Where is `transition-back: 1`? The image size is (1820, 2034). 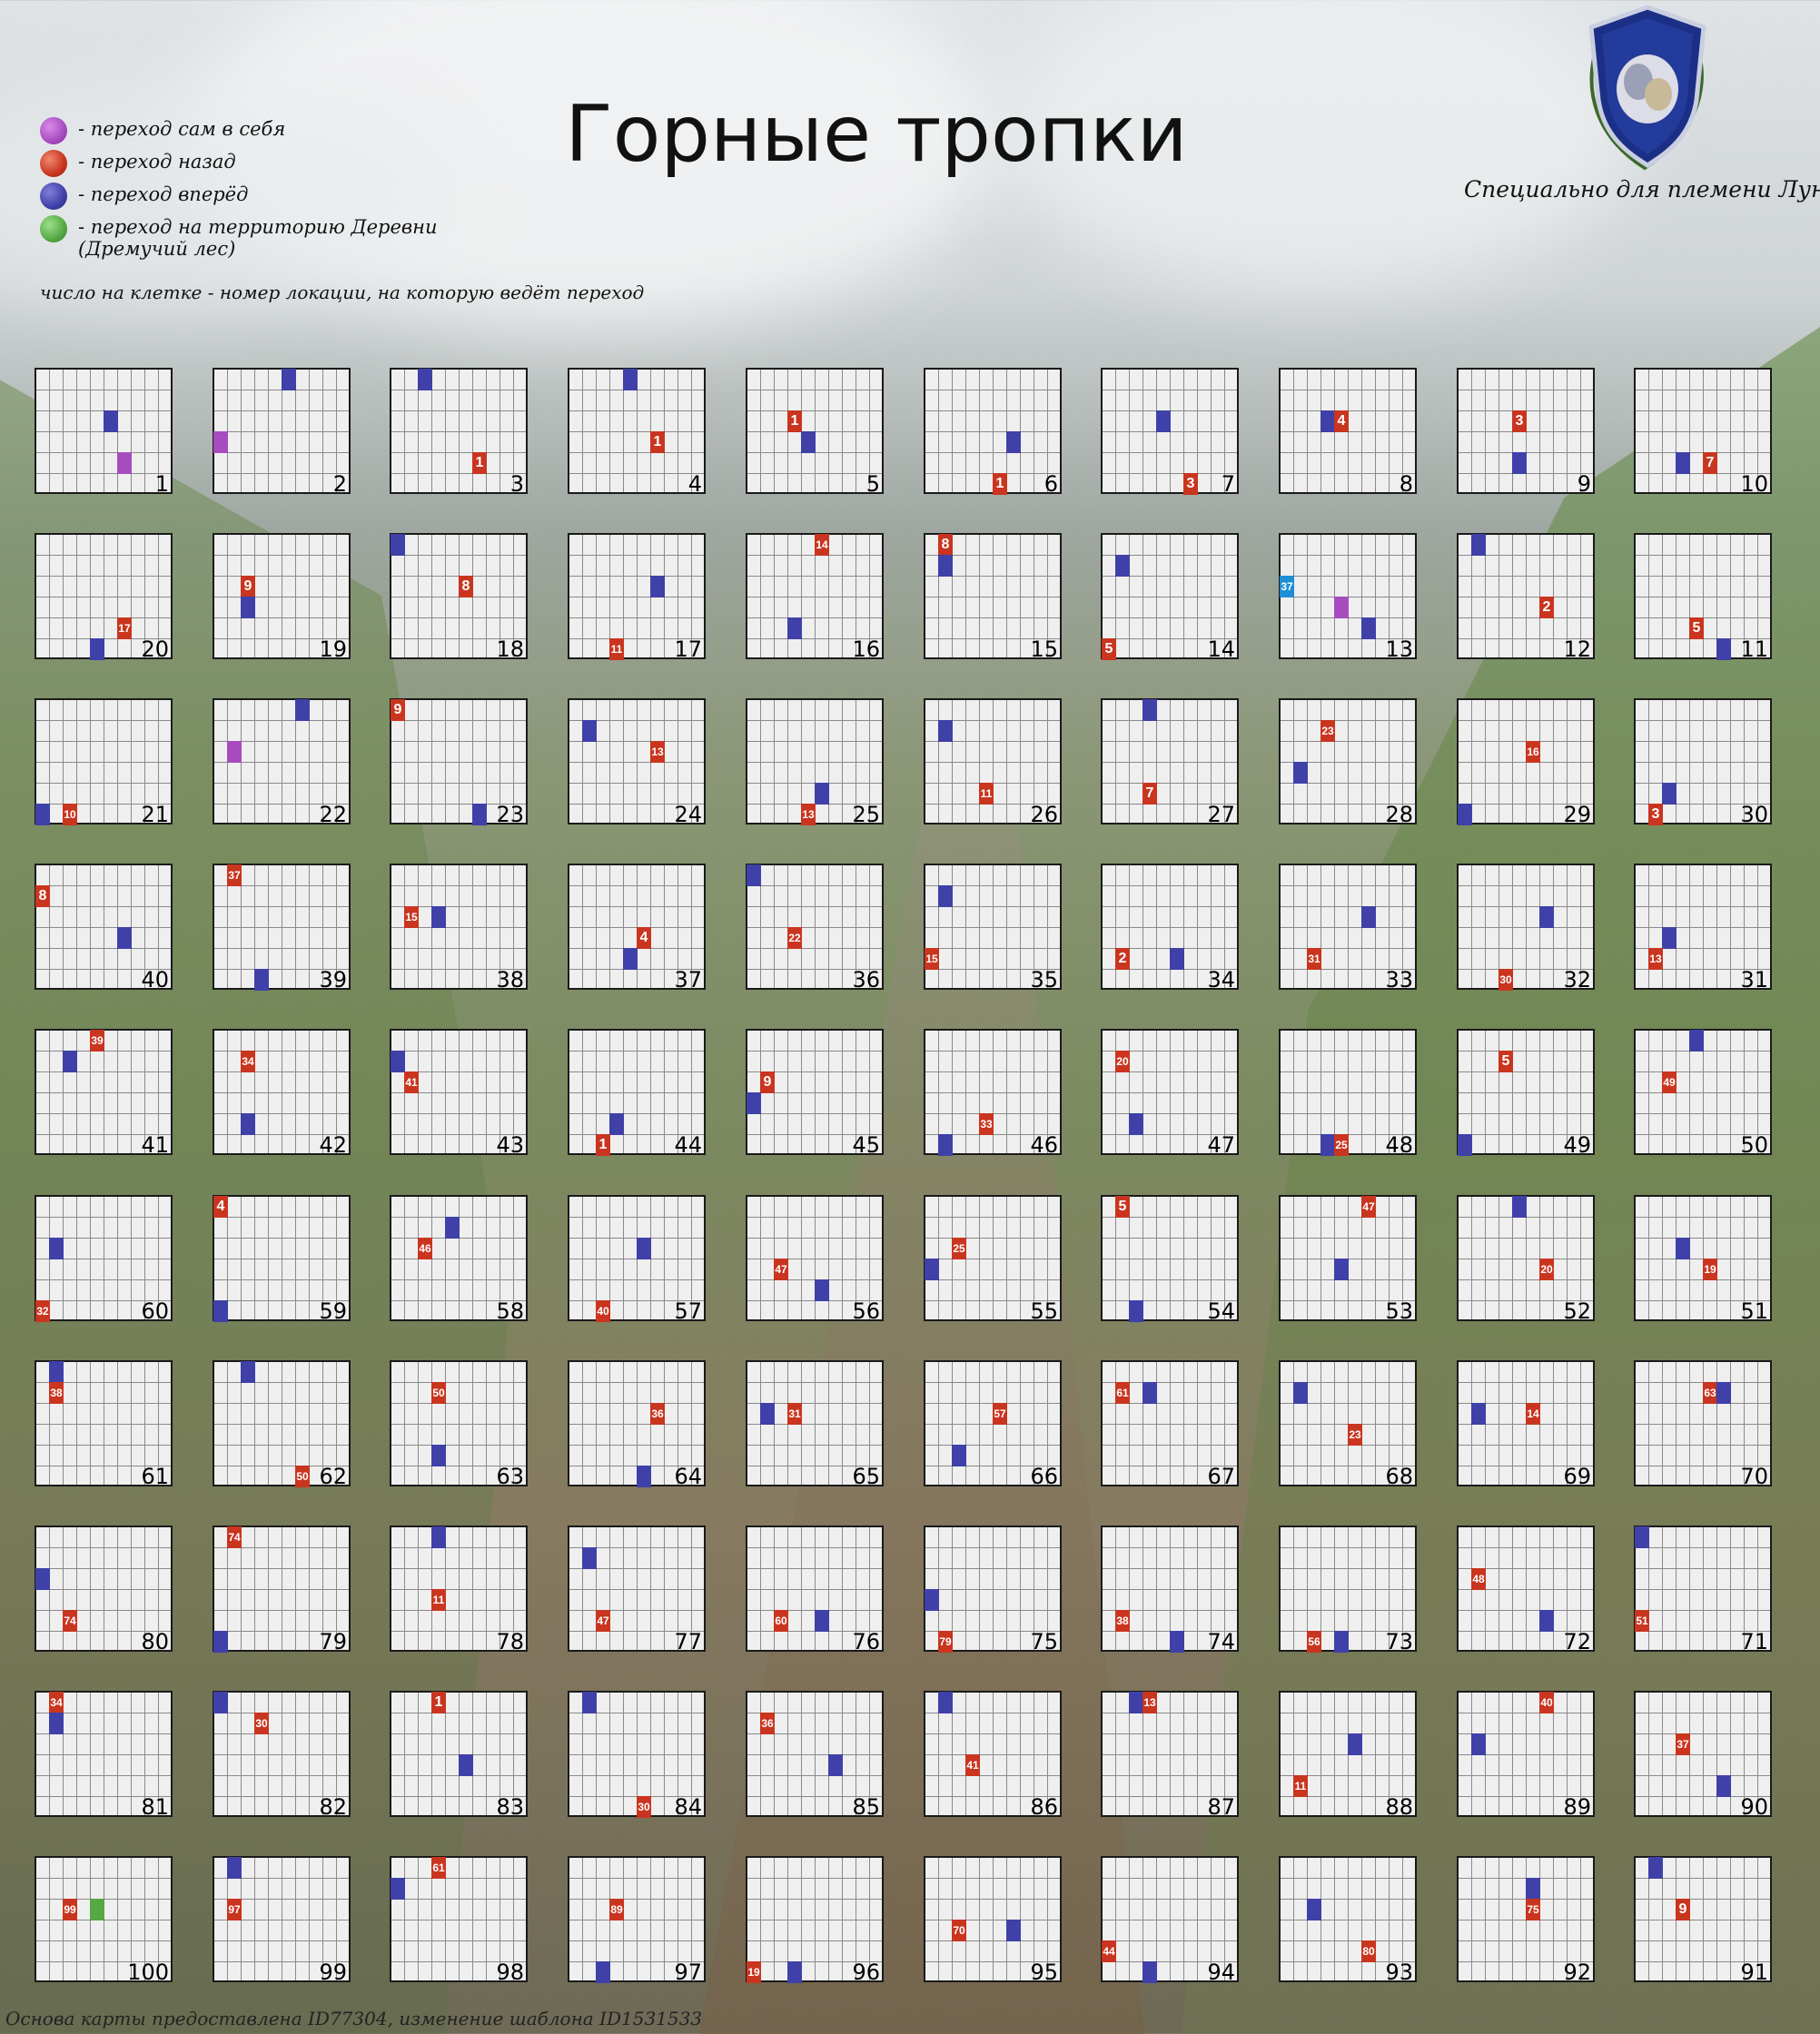
transition-back: 1 is located at coordinates (439, 1702).